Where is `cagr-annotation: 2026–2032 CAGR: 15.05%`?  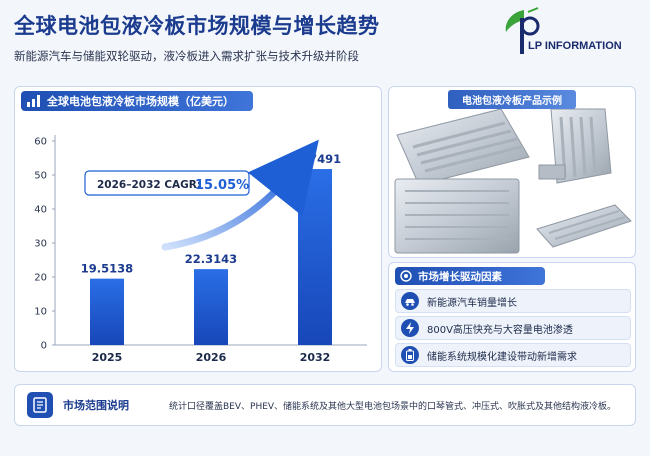 cagr-annotation: 2026–2032 CAGR: 15.05% is located at coordinates (167, 183).